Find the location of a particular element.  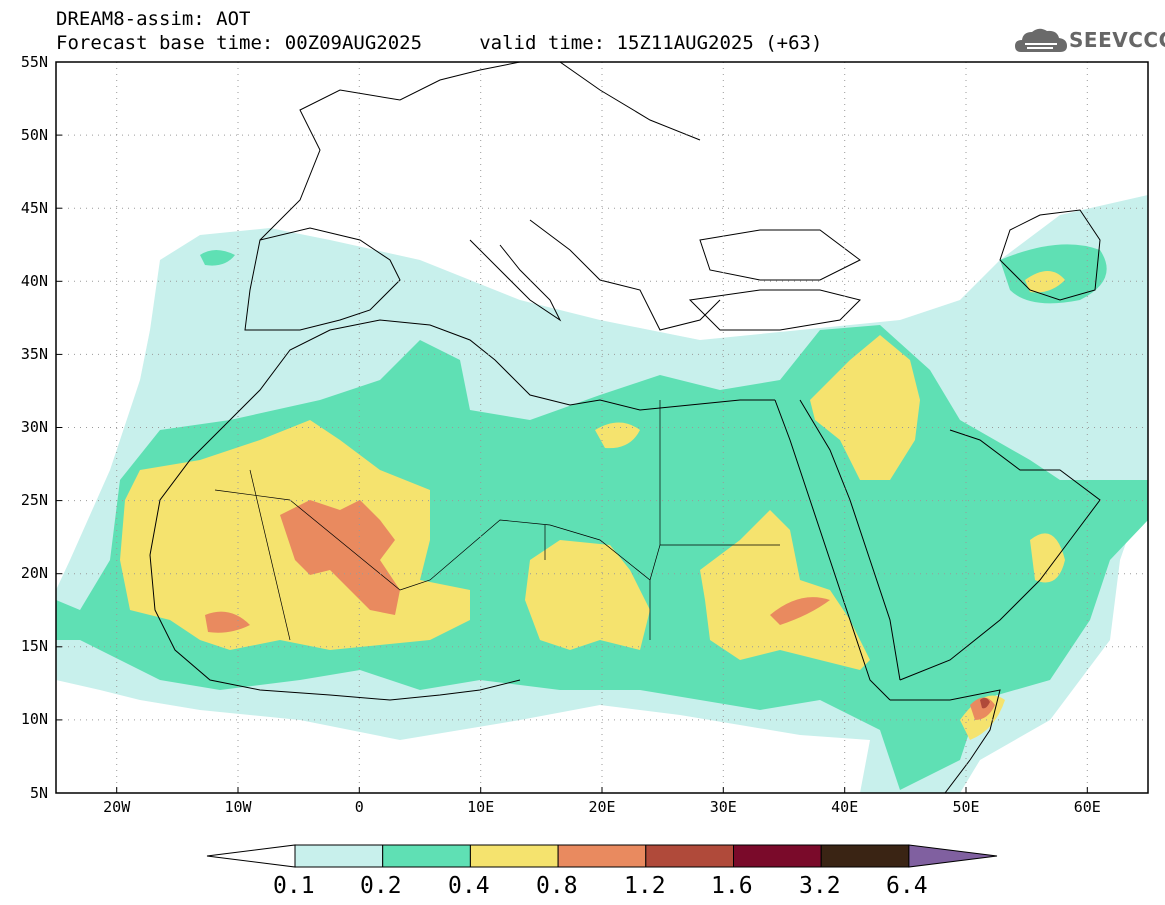

coastline-black-sea is located at coordinates (780, 255).